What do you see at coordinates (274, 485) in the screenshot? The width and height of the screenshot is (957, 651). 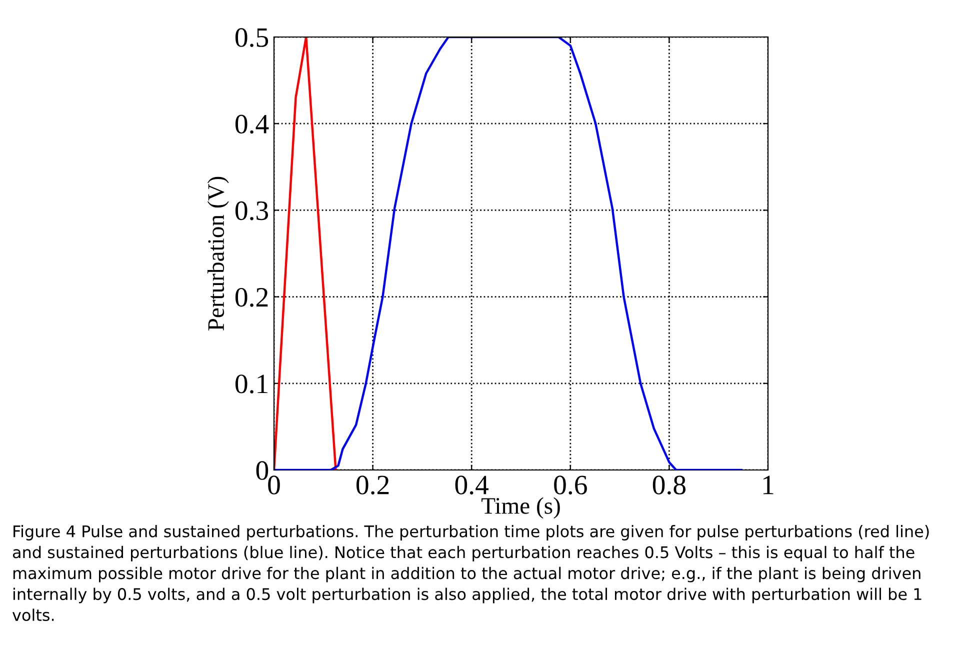 I see `x-tick-label: 0` at bounding box center [274, 485].